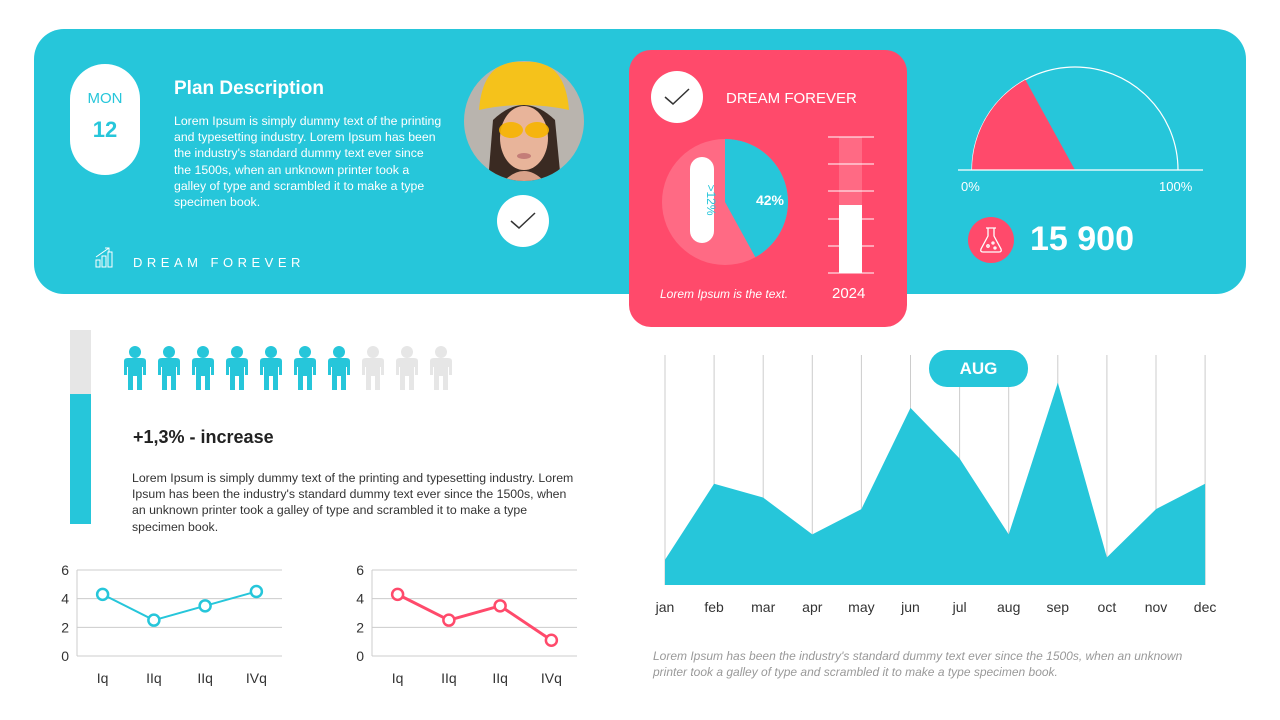 This screenshot has width=1280, height=720. What do you see at coordinates (1205, 607) in the screenshot?
I see `x-tick-label: dec` at bounding box center [1205, 607].